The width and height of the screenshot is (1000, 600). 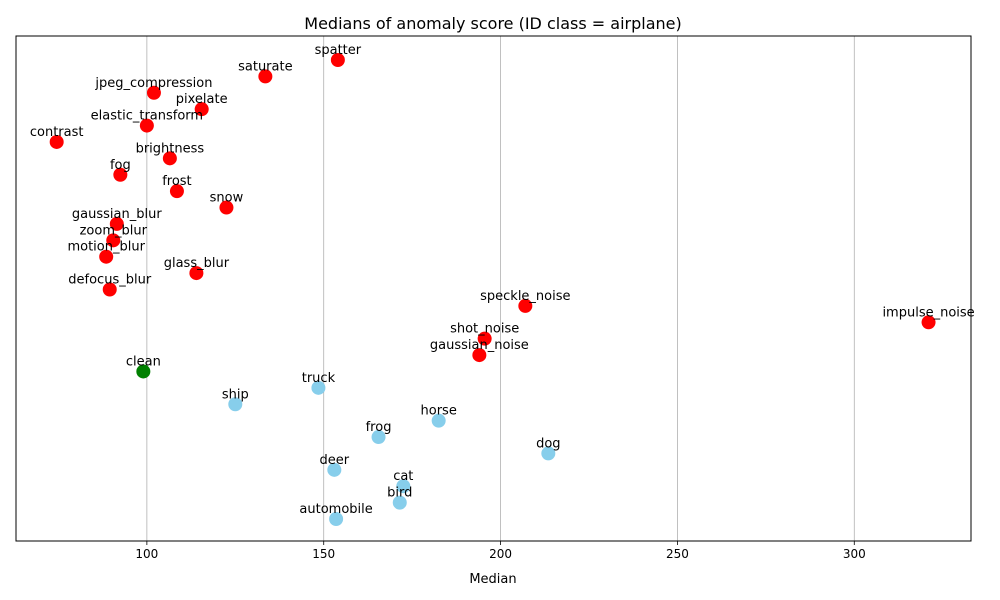 I want to click on x-tick-label: 150, so click(x=323, y=554).